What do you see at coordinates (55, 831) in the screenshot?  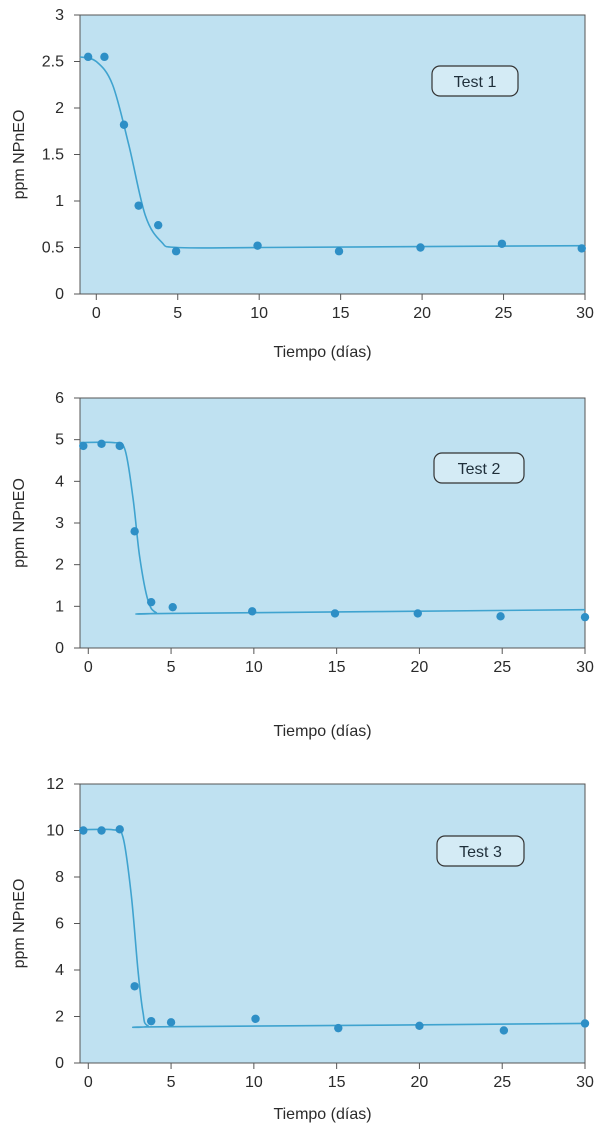 I see `y-tick-label: 10` at bounding box center [55, 831].